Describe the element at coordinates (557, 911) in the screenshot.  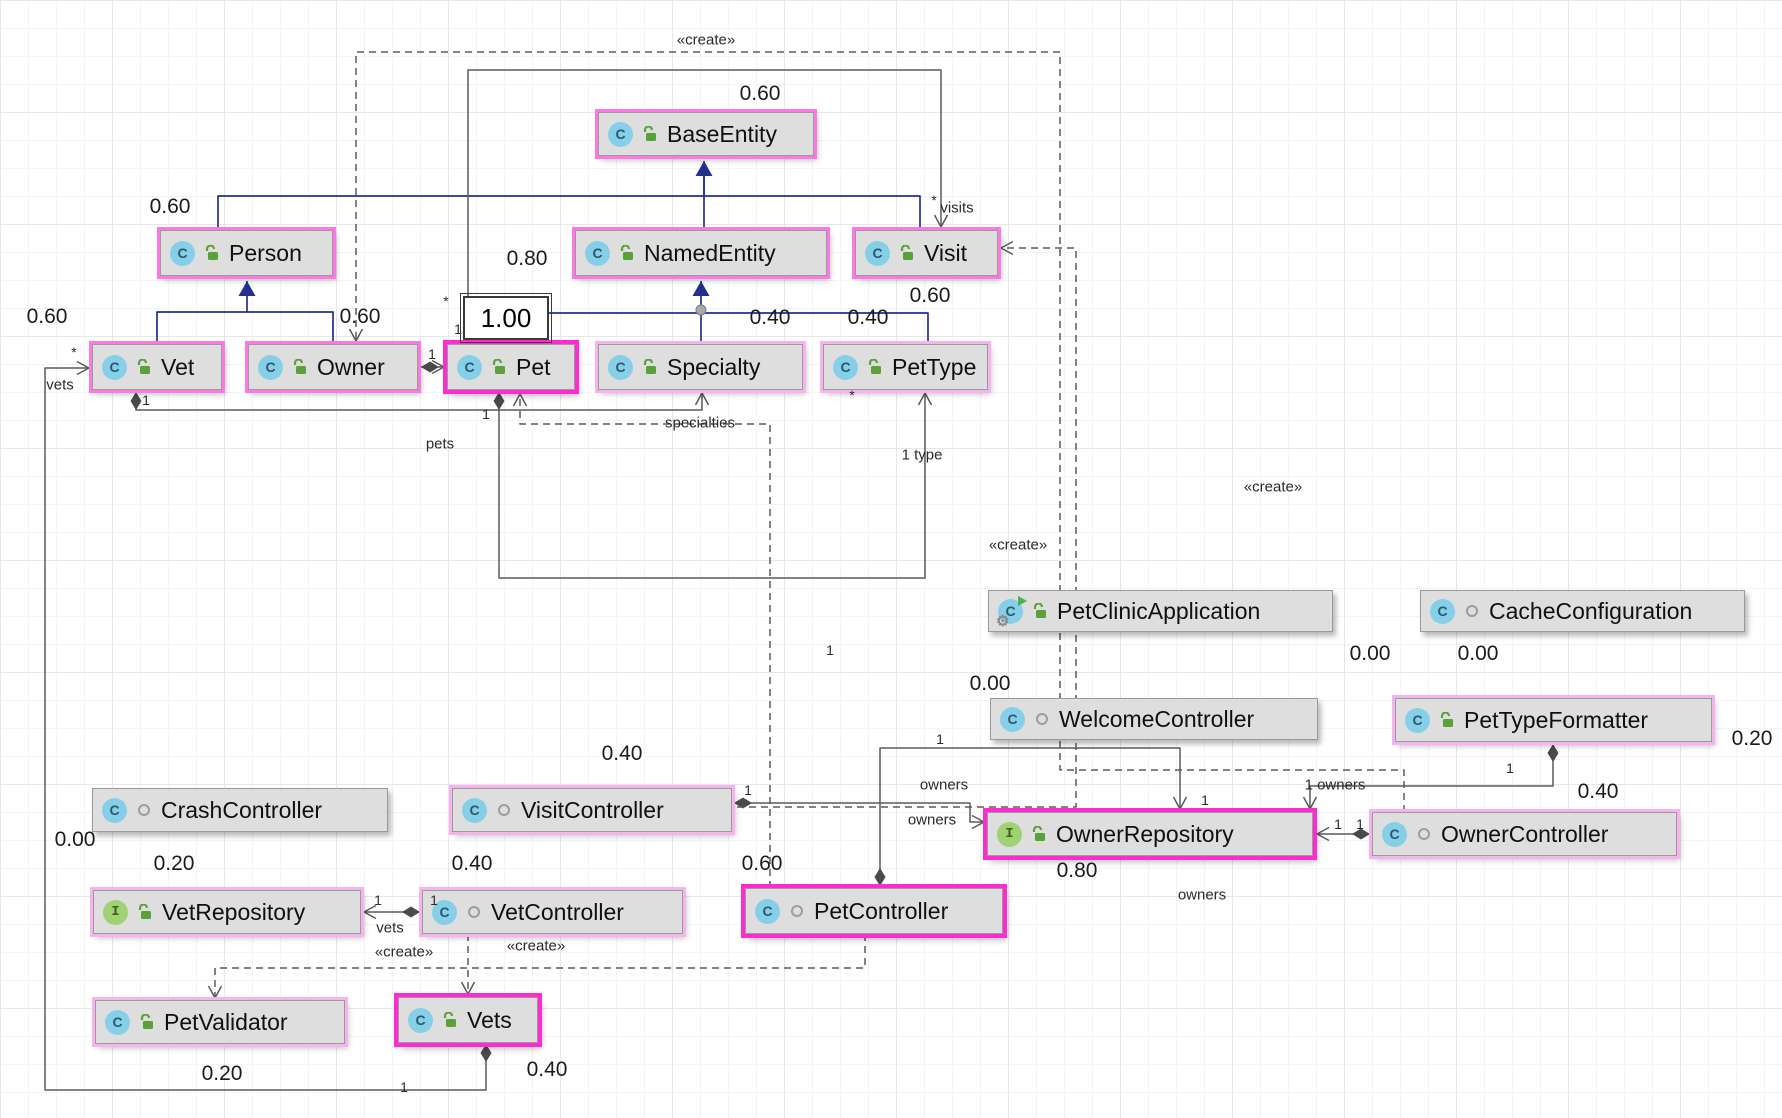
I see `class-name-label: VetController` at that location.